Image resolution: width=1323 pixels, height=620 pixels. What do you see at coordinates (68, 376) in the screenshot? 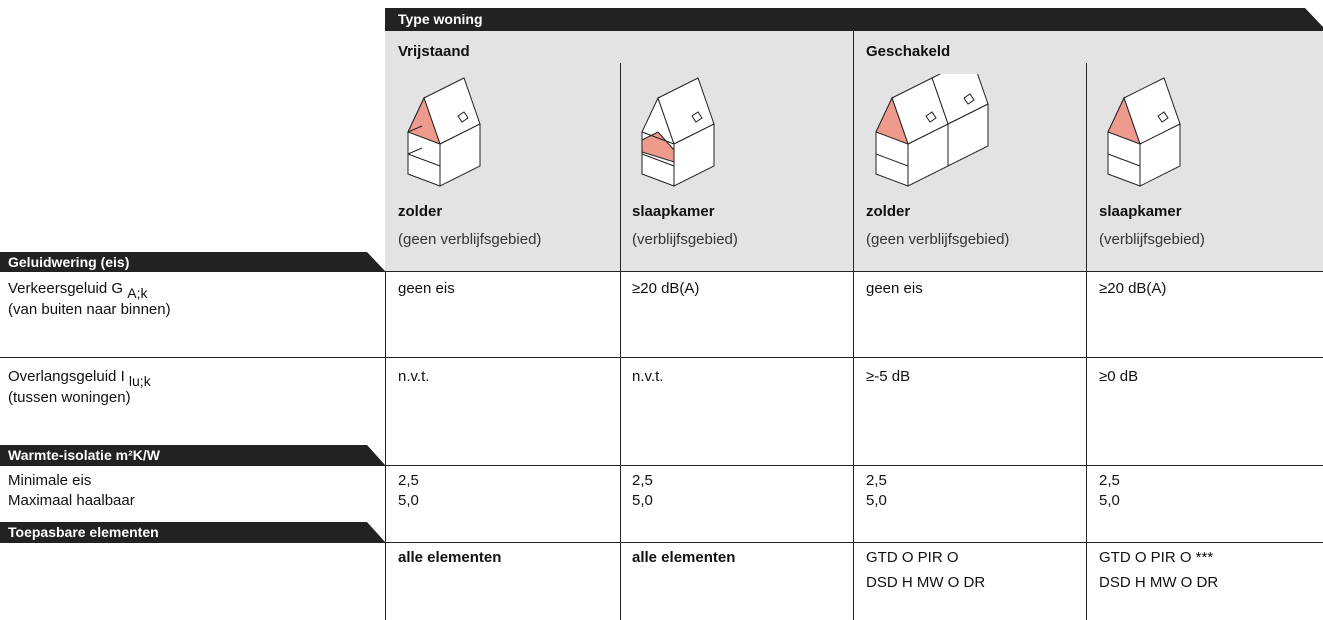
I see `row-label-text: Overlangsgeluid I` at bounding box center [68, 376].